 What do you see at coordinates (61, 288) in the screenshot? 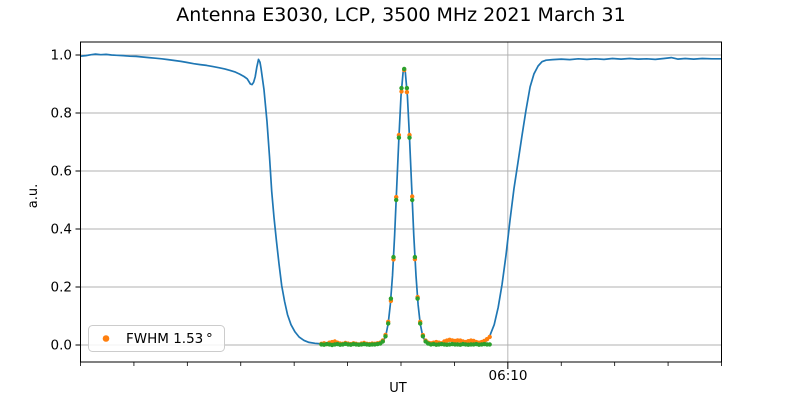
I see `y-tick-label: 0.2` at bounding box center [61, 288].